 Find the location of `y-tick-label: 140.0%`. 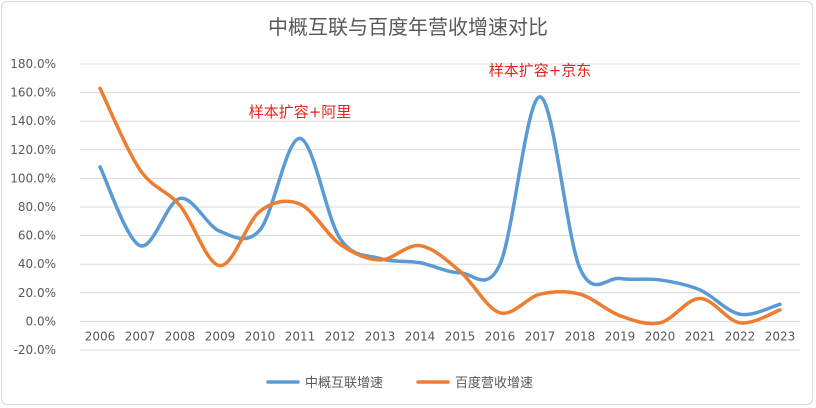

y-tick-label: 140.0% is located at coordinates (33, 121).